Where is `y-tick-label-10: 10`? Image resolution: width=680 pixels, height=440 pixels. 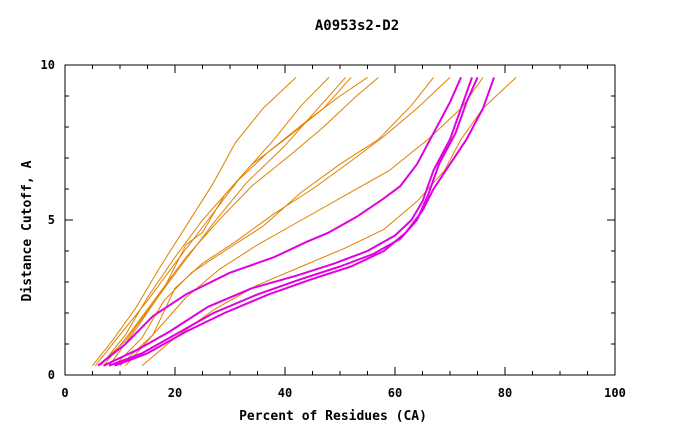 y-tick-label-10: 10 is located at coordinates (48, 65).